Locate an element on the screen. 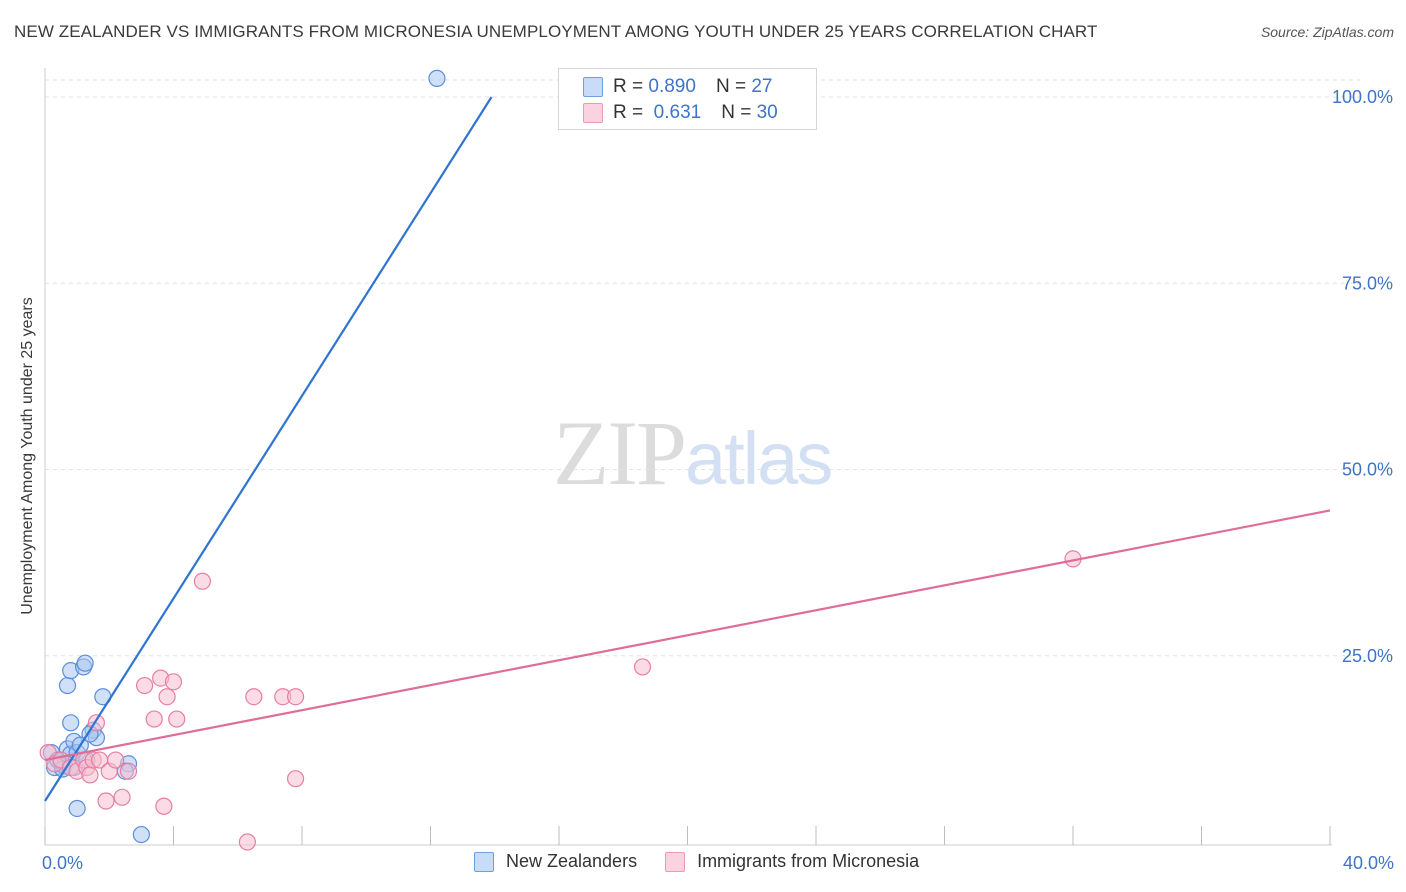 Image resolution: width=1406 pixels, height=892 pixels. legend-swatch-pink is located at coordinates (593, 113).